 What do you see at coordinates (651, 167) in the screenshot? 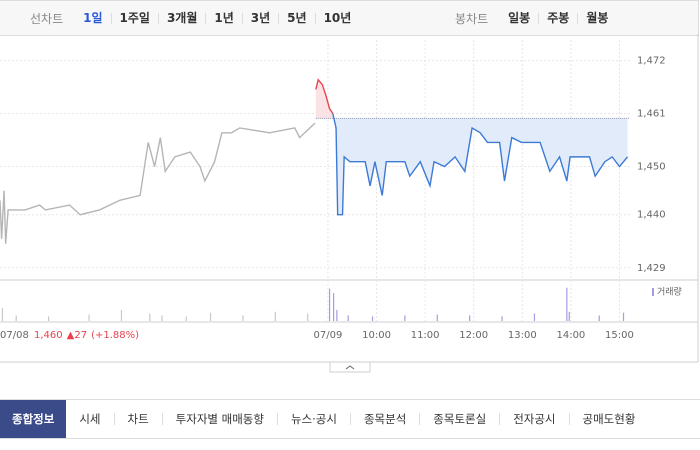
I see `y-tick-label: 1,450` at bounding box center [651, 167].